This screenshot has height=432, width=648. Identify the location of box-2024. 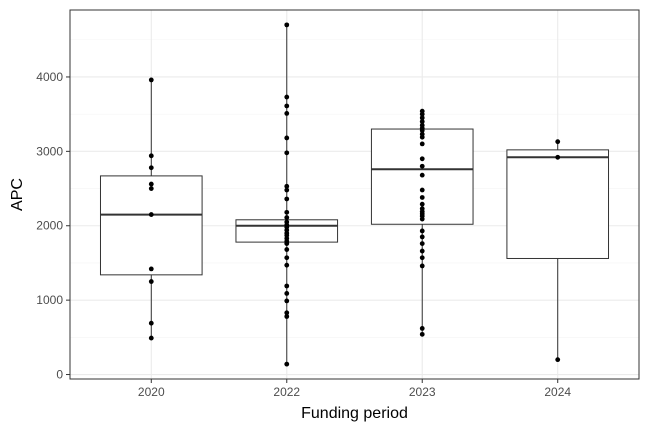
(558, 250).